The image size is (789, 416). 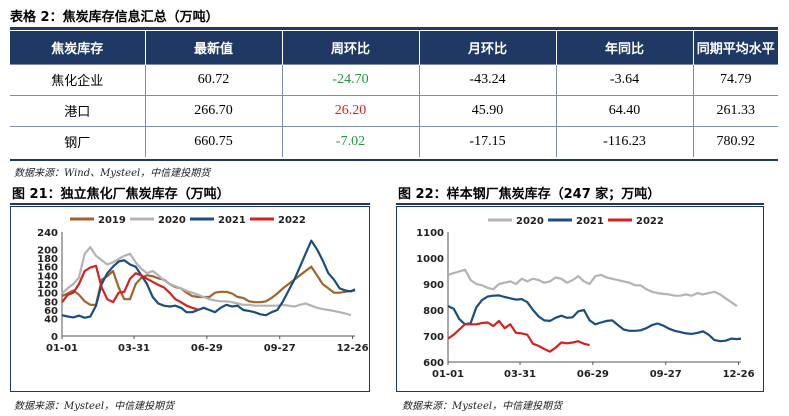 What do you see at coordinates (624, 79) in the screenshot?
I see `yoy-cell: -3.64` at bounding box center [624, 79].